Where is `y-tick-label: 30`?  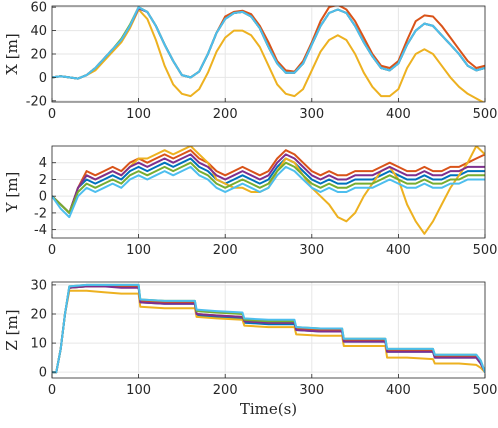
y-tick-label: 30 is located at coordinates (38, 285).